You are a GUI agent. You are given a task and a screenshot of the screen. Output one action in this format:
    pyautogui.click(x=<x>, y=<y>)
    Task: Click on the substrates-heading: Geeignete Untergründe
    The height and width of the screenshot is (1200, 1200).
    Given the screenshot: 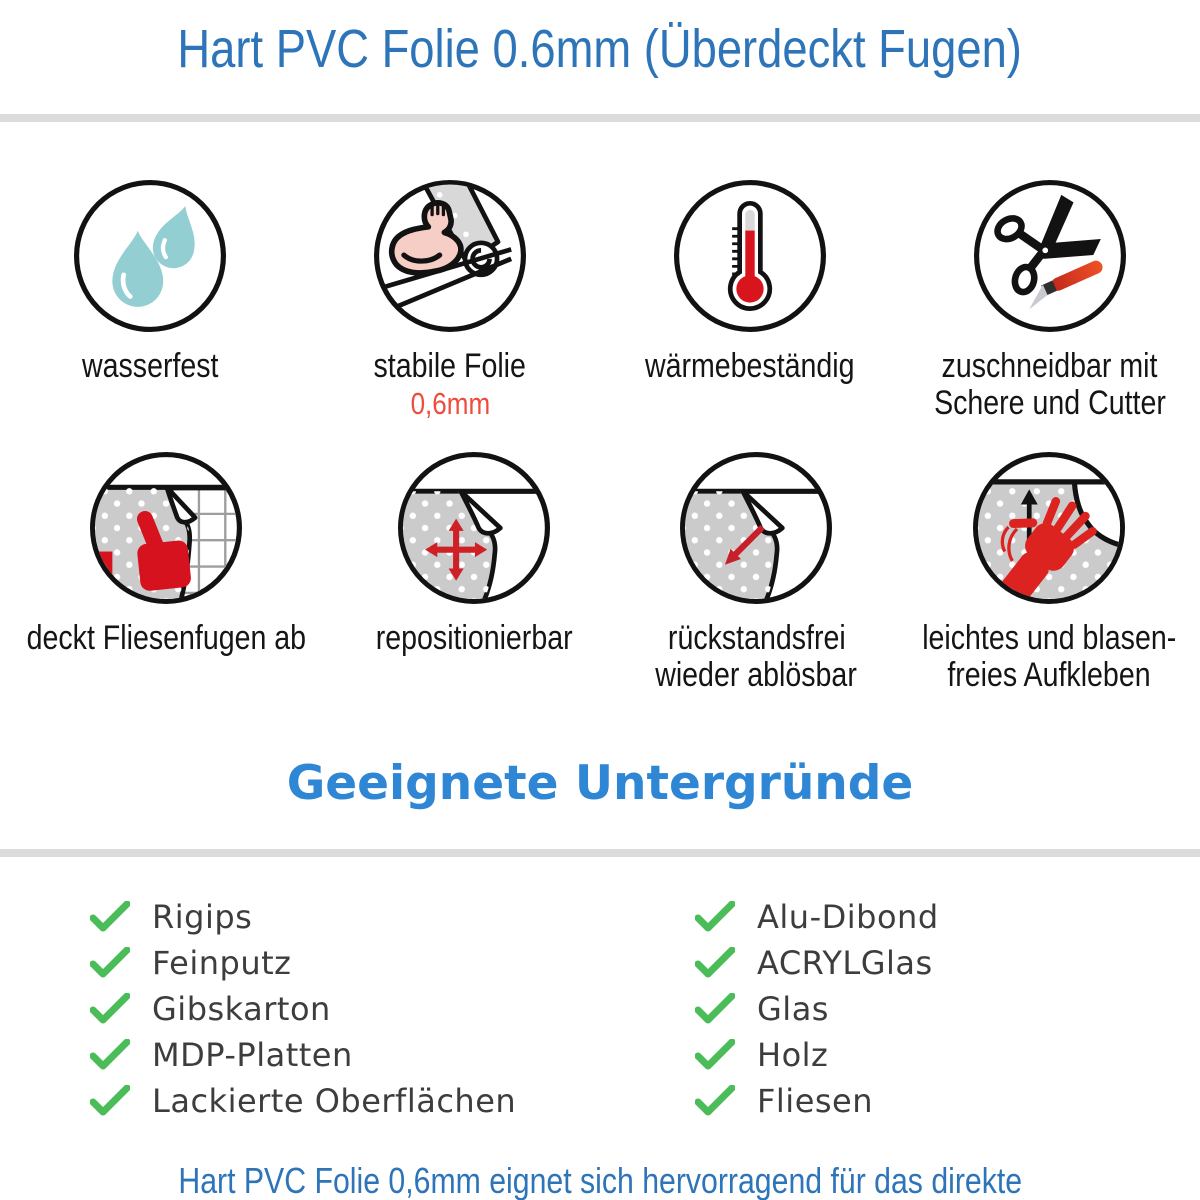 What is the action you would take?
    pyautogui.click(x=600, y=784)
    